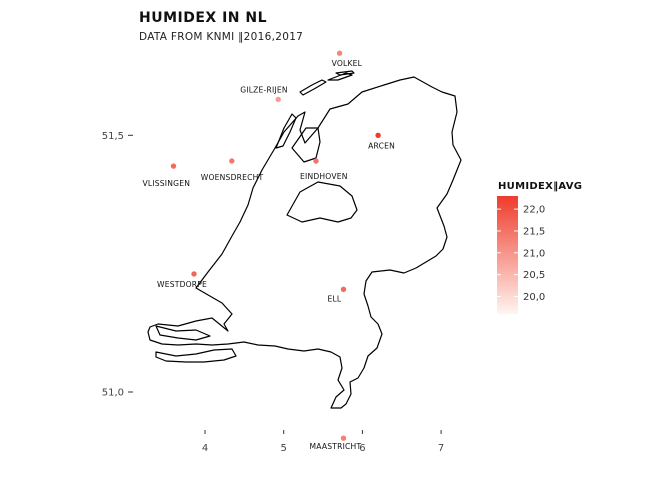 The width and height of the screenshot is (672, 480). I want to click on legend: HUMIDEX‖AVG 20,0 20,5 21,0 21,5 22,0, so click(539, 247).